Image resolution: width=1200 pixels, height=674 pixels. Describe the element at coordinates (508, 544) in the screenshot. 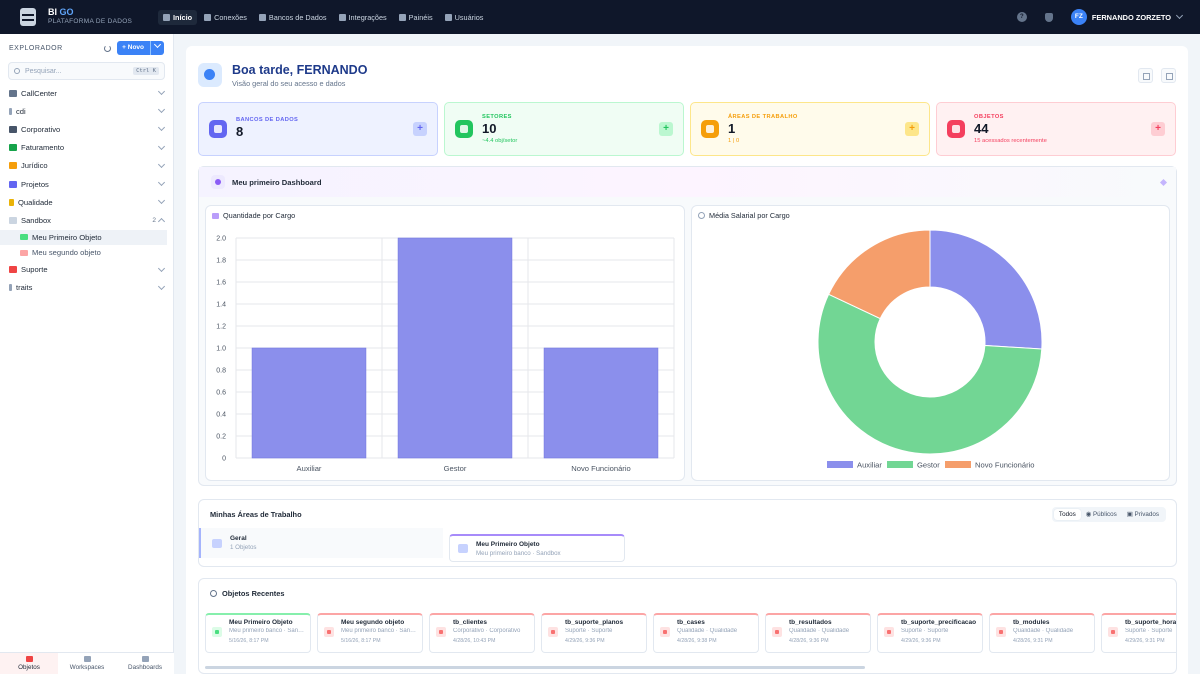

I see `workspace-title: Meu Primeiro Objeto` at that location.